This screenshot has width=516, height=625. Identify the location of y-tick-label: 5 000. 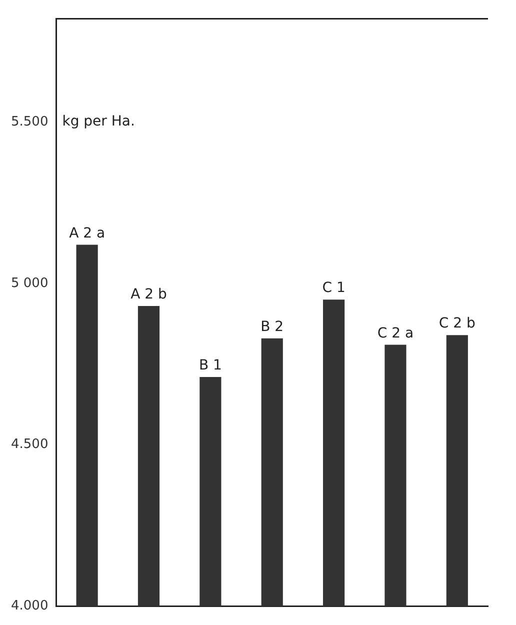
(29, 283).